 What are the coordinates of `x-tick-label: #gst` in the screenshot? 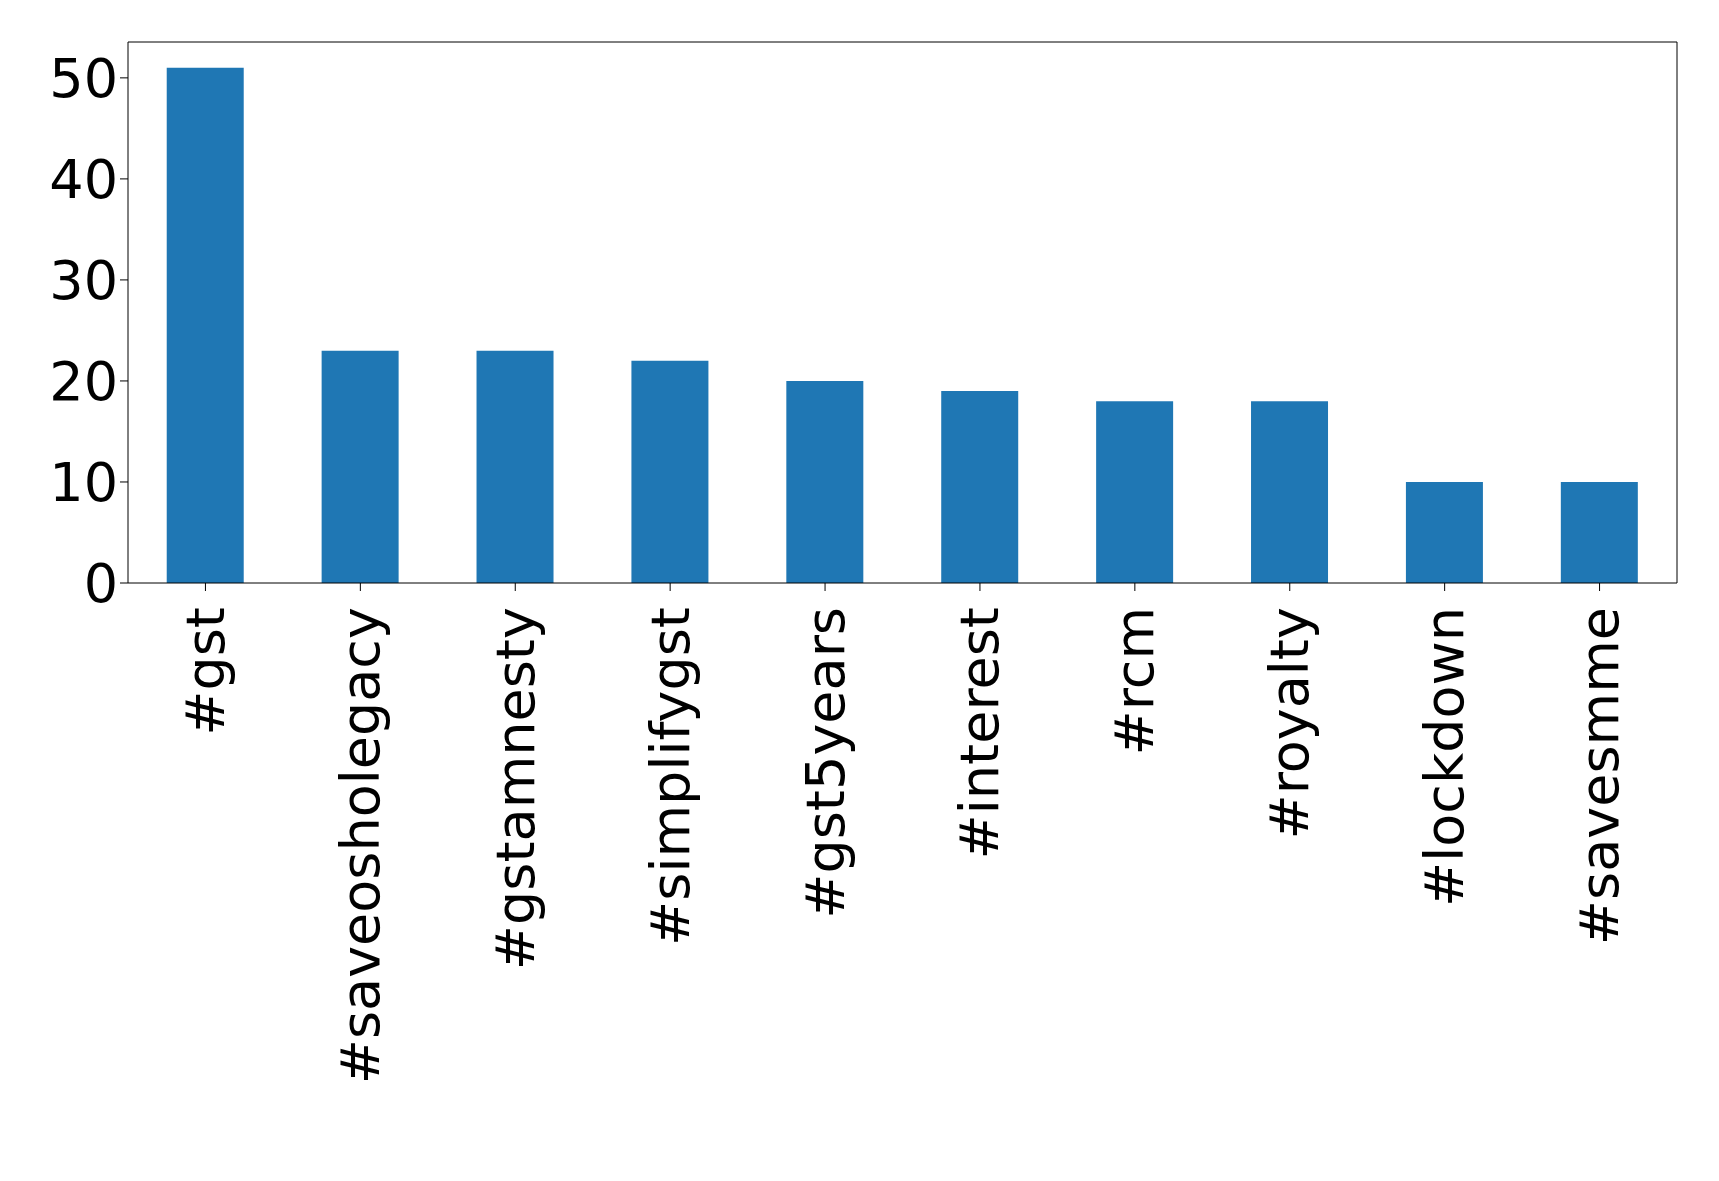 It's located at (205, 671).